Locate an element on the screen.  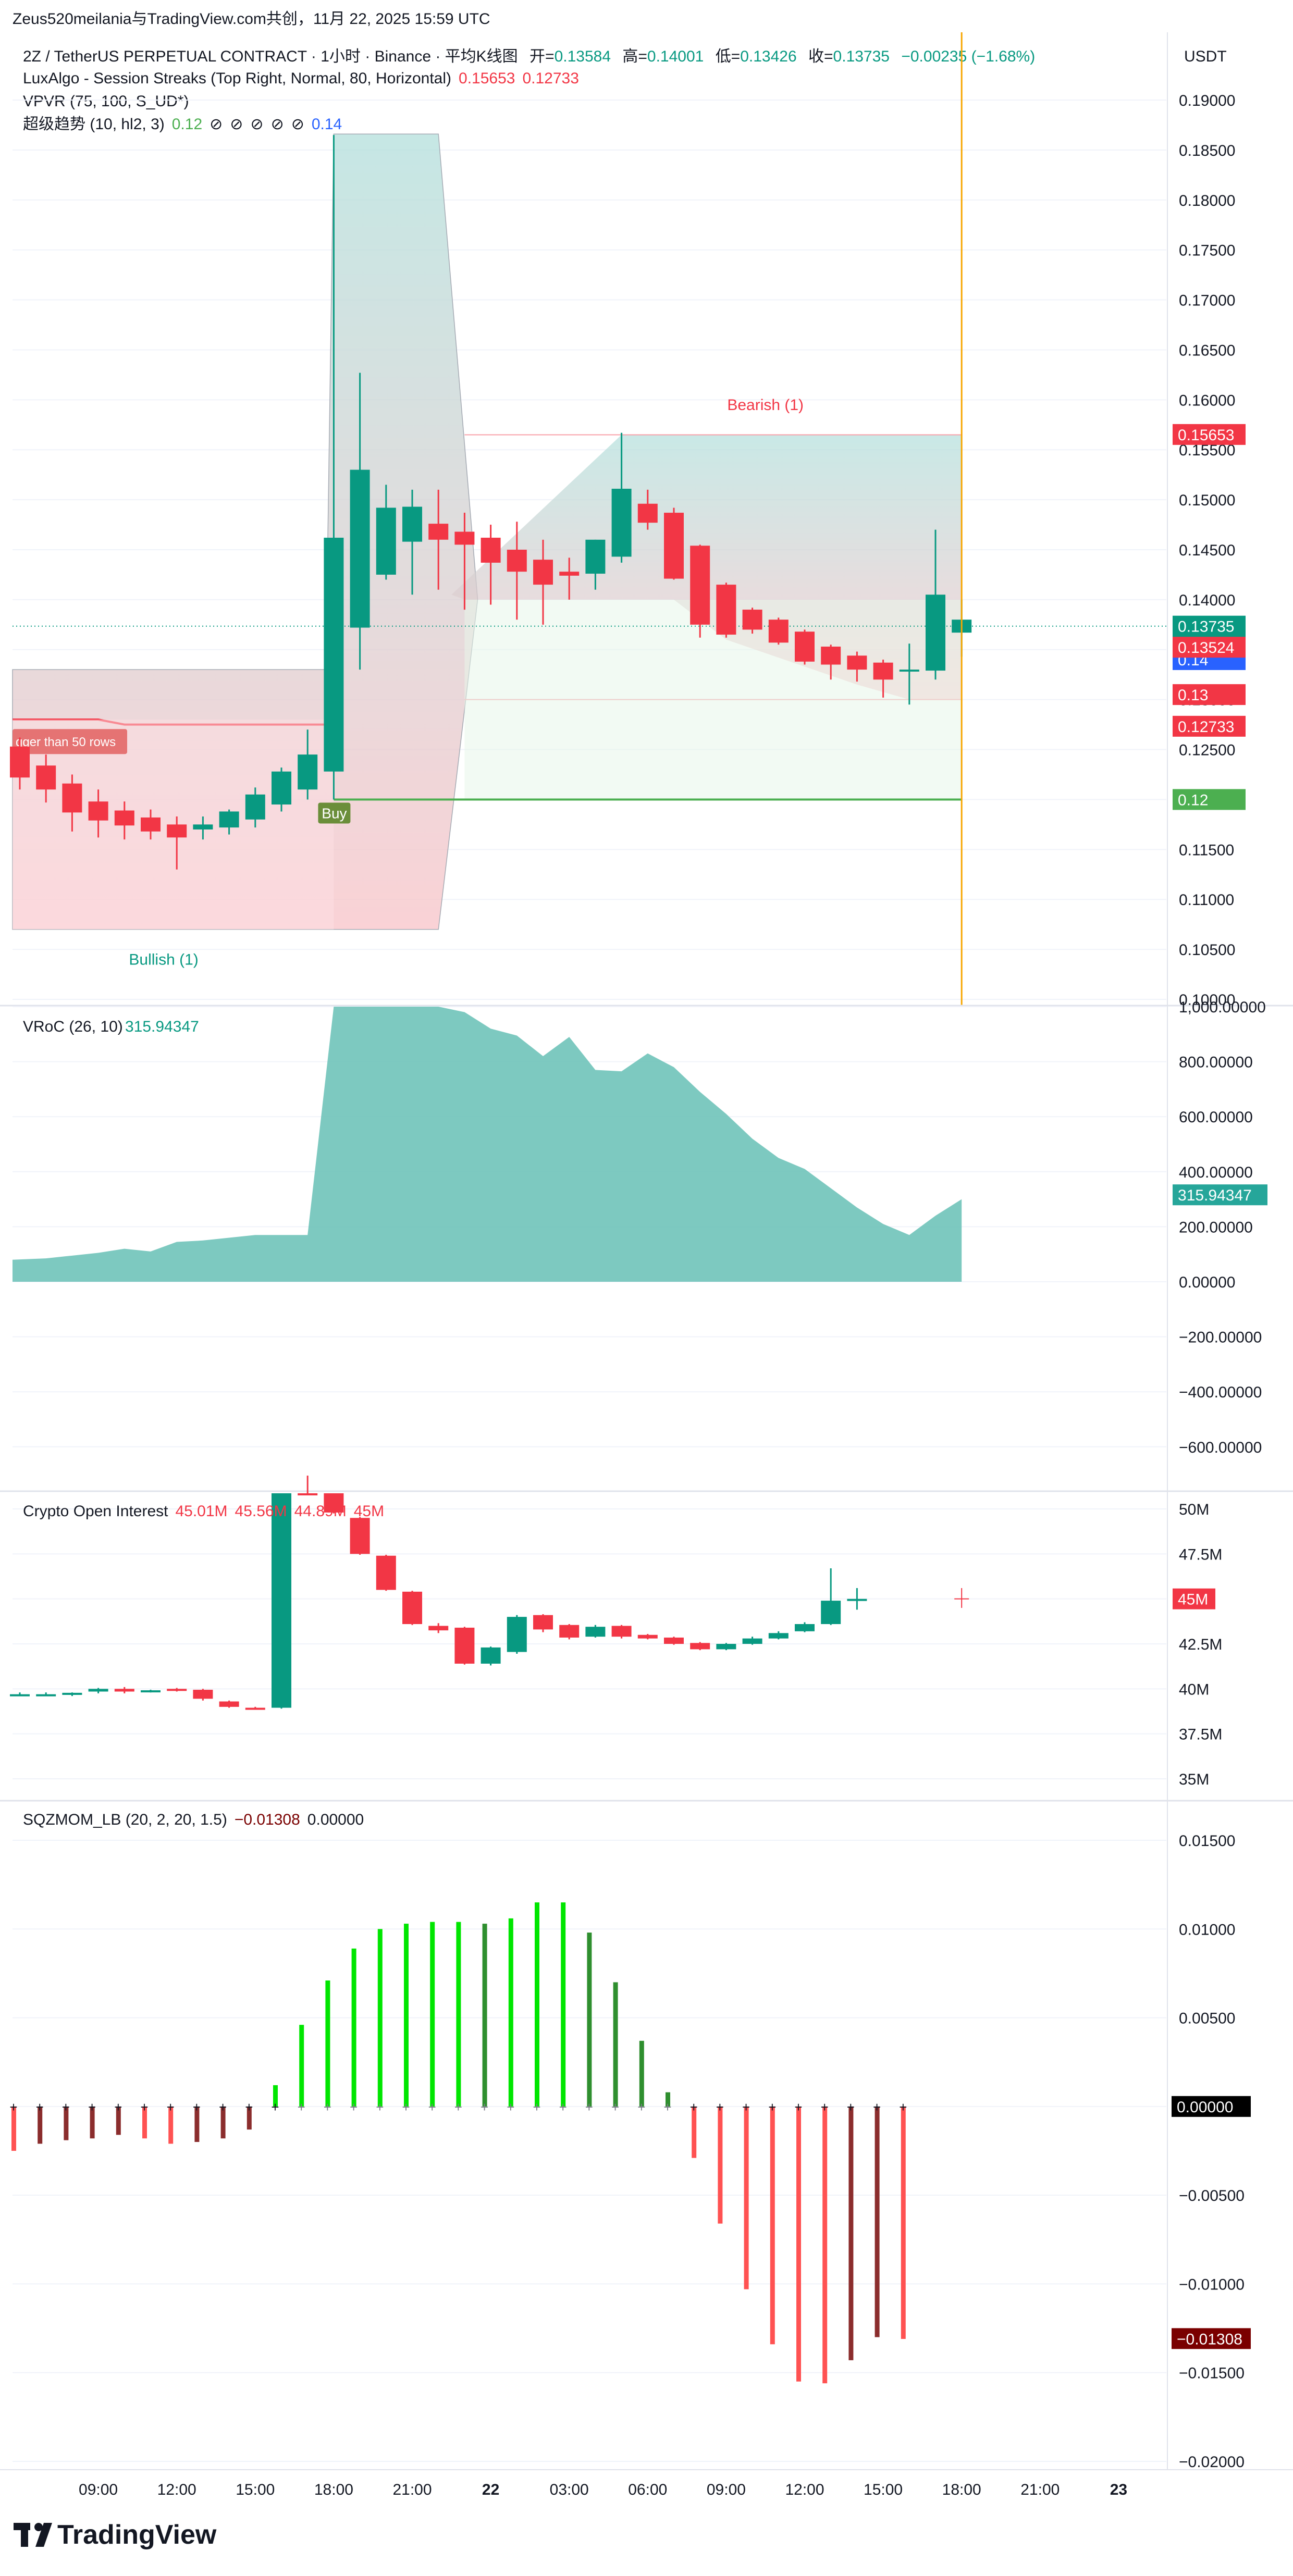
tradingview-logo: TradingView is located at coordinates (115, 2535).